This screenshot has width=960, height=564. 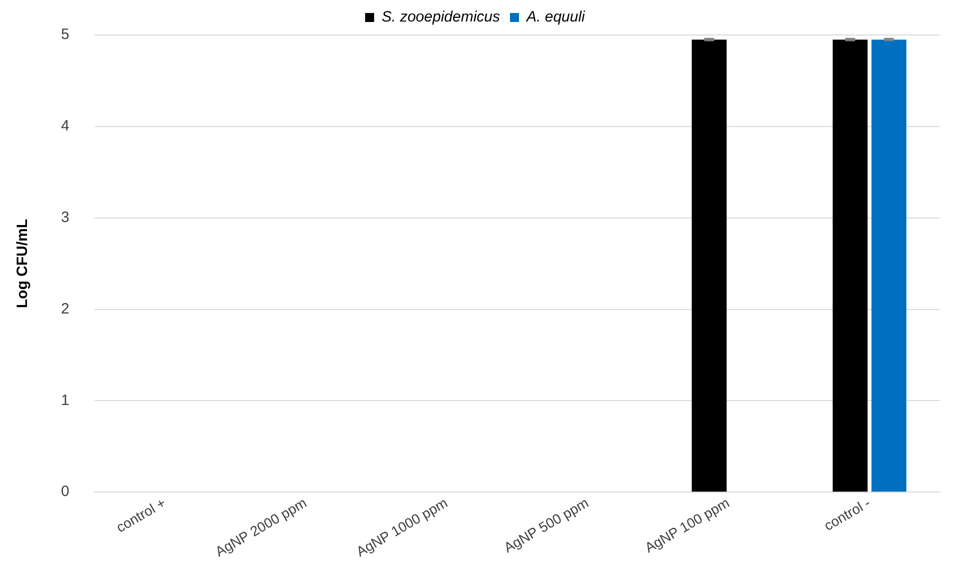 What do you see at coordinates (441, 17) in the screenshot?
I see `legend-label: S. zooepidemicus` at bounding box center [441, 17].